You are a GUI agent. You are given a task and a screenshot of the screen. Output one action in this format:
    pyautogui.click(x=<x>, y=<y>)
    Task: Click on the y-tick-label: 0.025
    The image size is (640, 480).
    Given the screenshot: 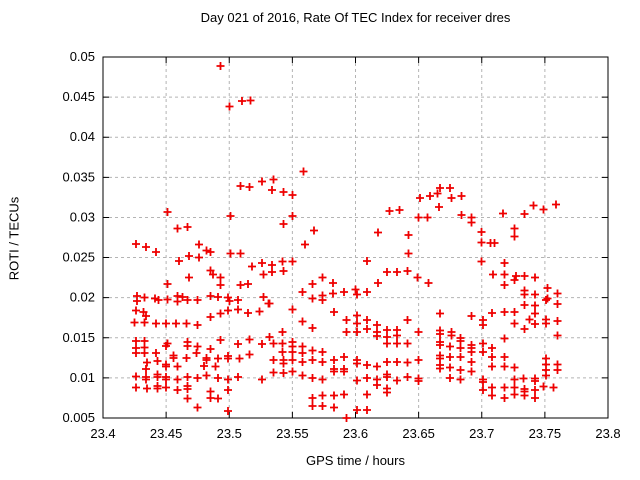 What is the action you would take?
    pyautogui.click(x=78, y=257)
    